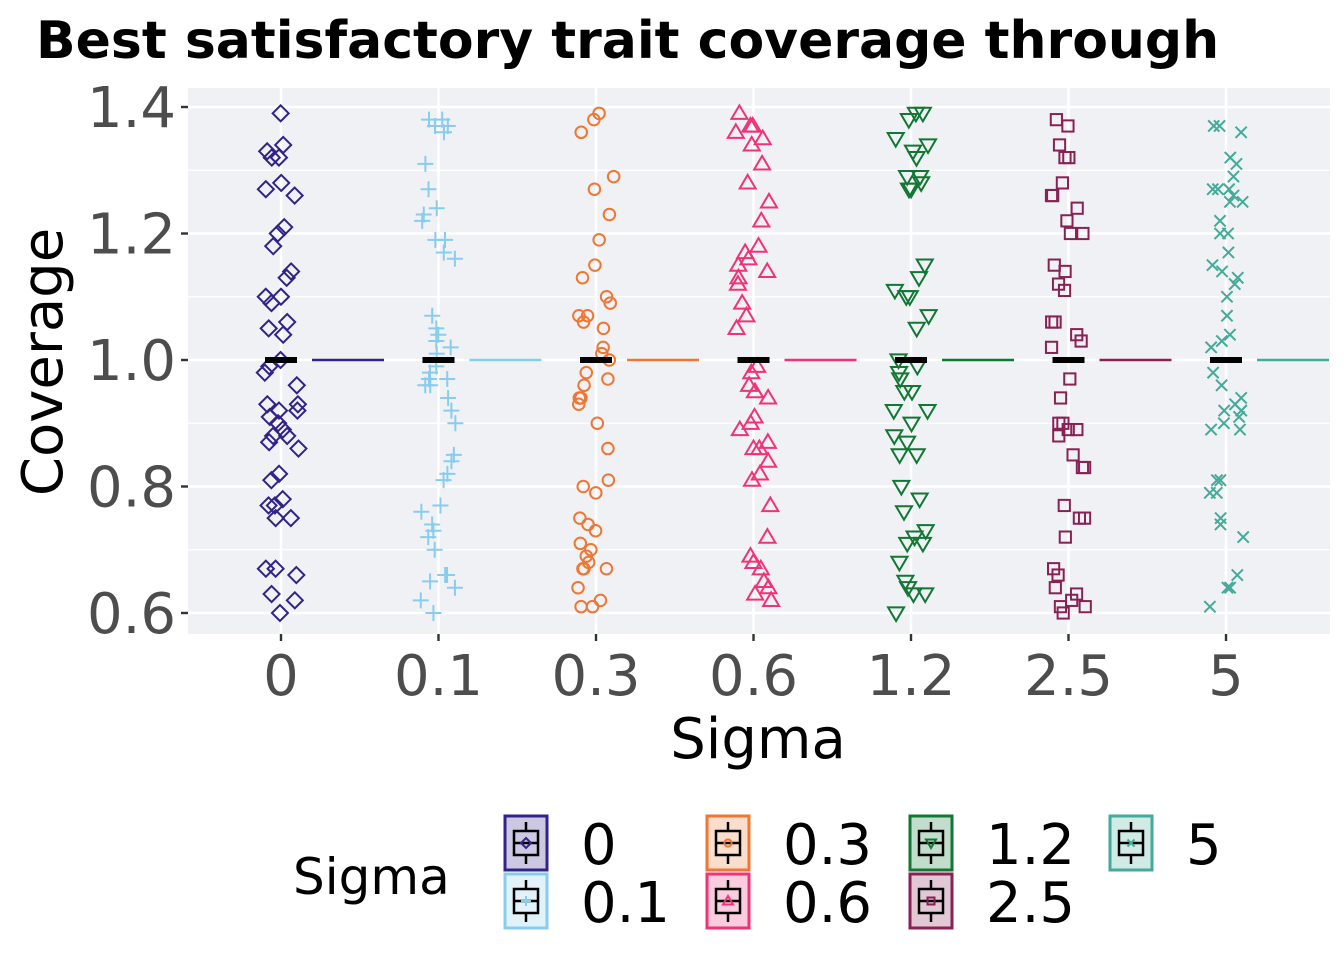 Image resolution: width=1344 pixels, height=960 pixels. What do you see at coordinates (758, 739) in the screenshot?
I see `x-axis-title: Sigma` at bounding box center [758, 739].